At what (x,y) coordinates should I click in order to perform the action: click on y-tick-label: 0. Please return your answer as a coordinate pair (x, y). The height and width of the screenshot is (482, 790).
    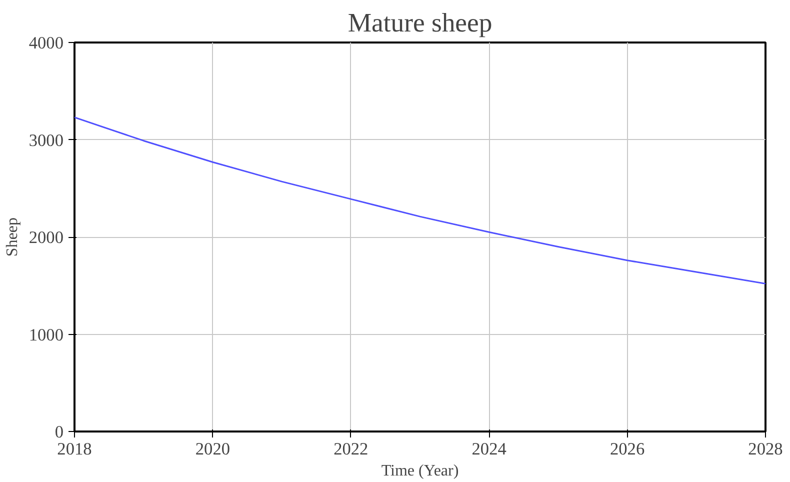
    Looking at the image, I should click on (59, 432).